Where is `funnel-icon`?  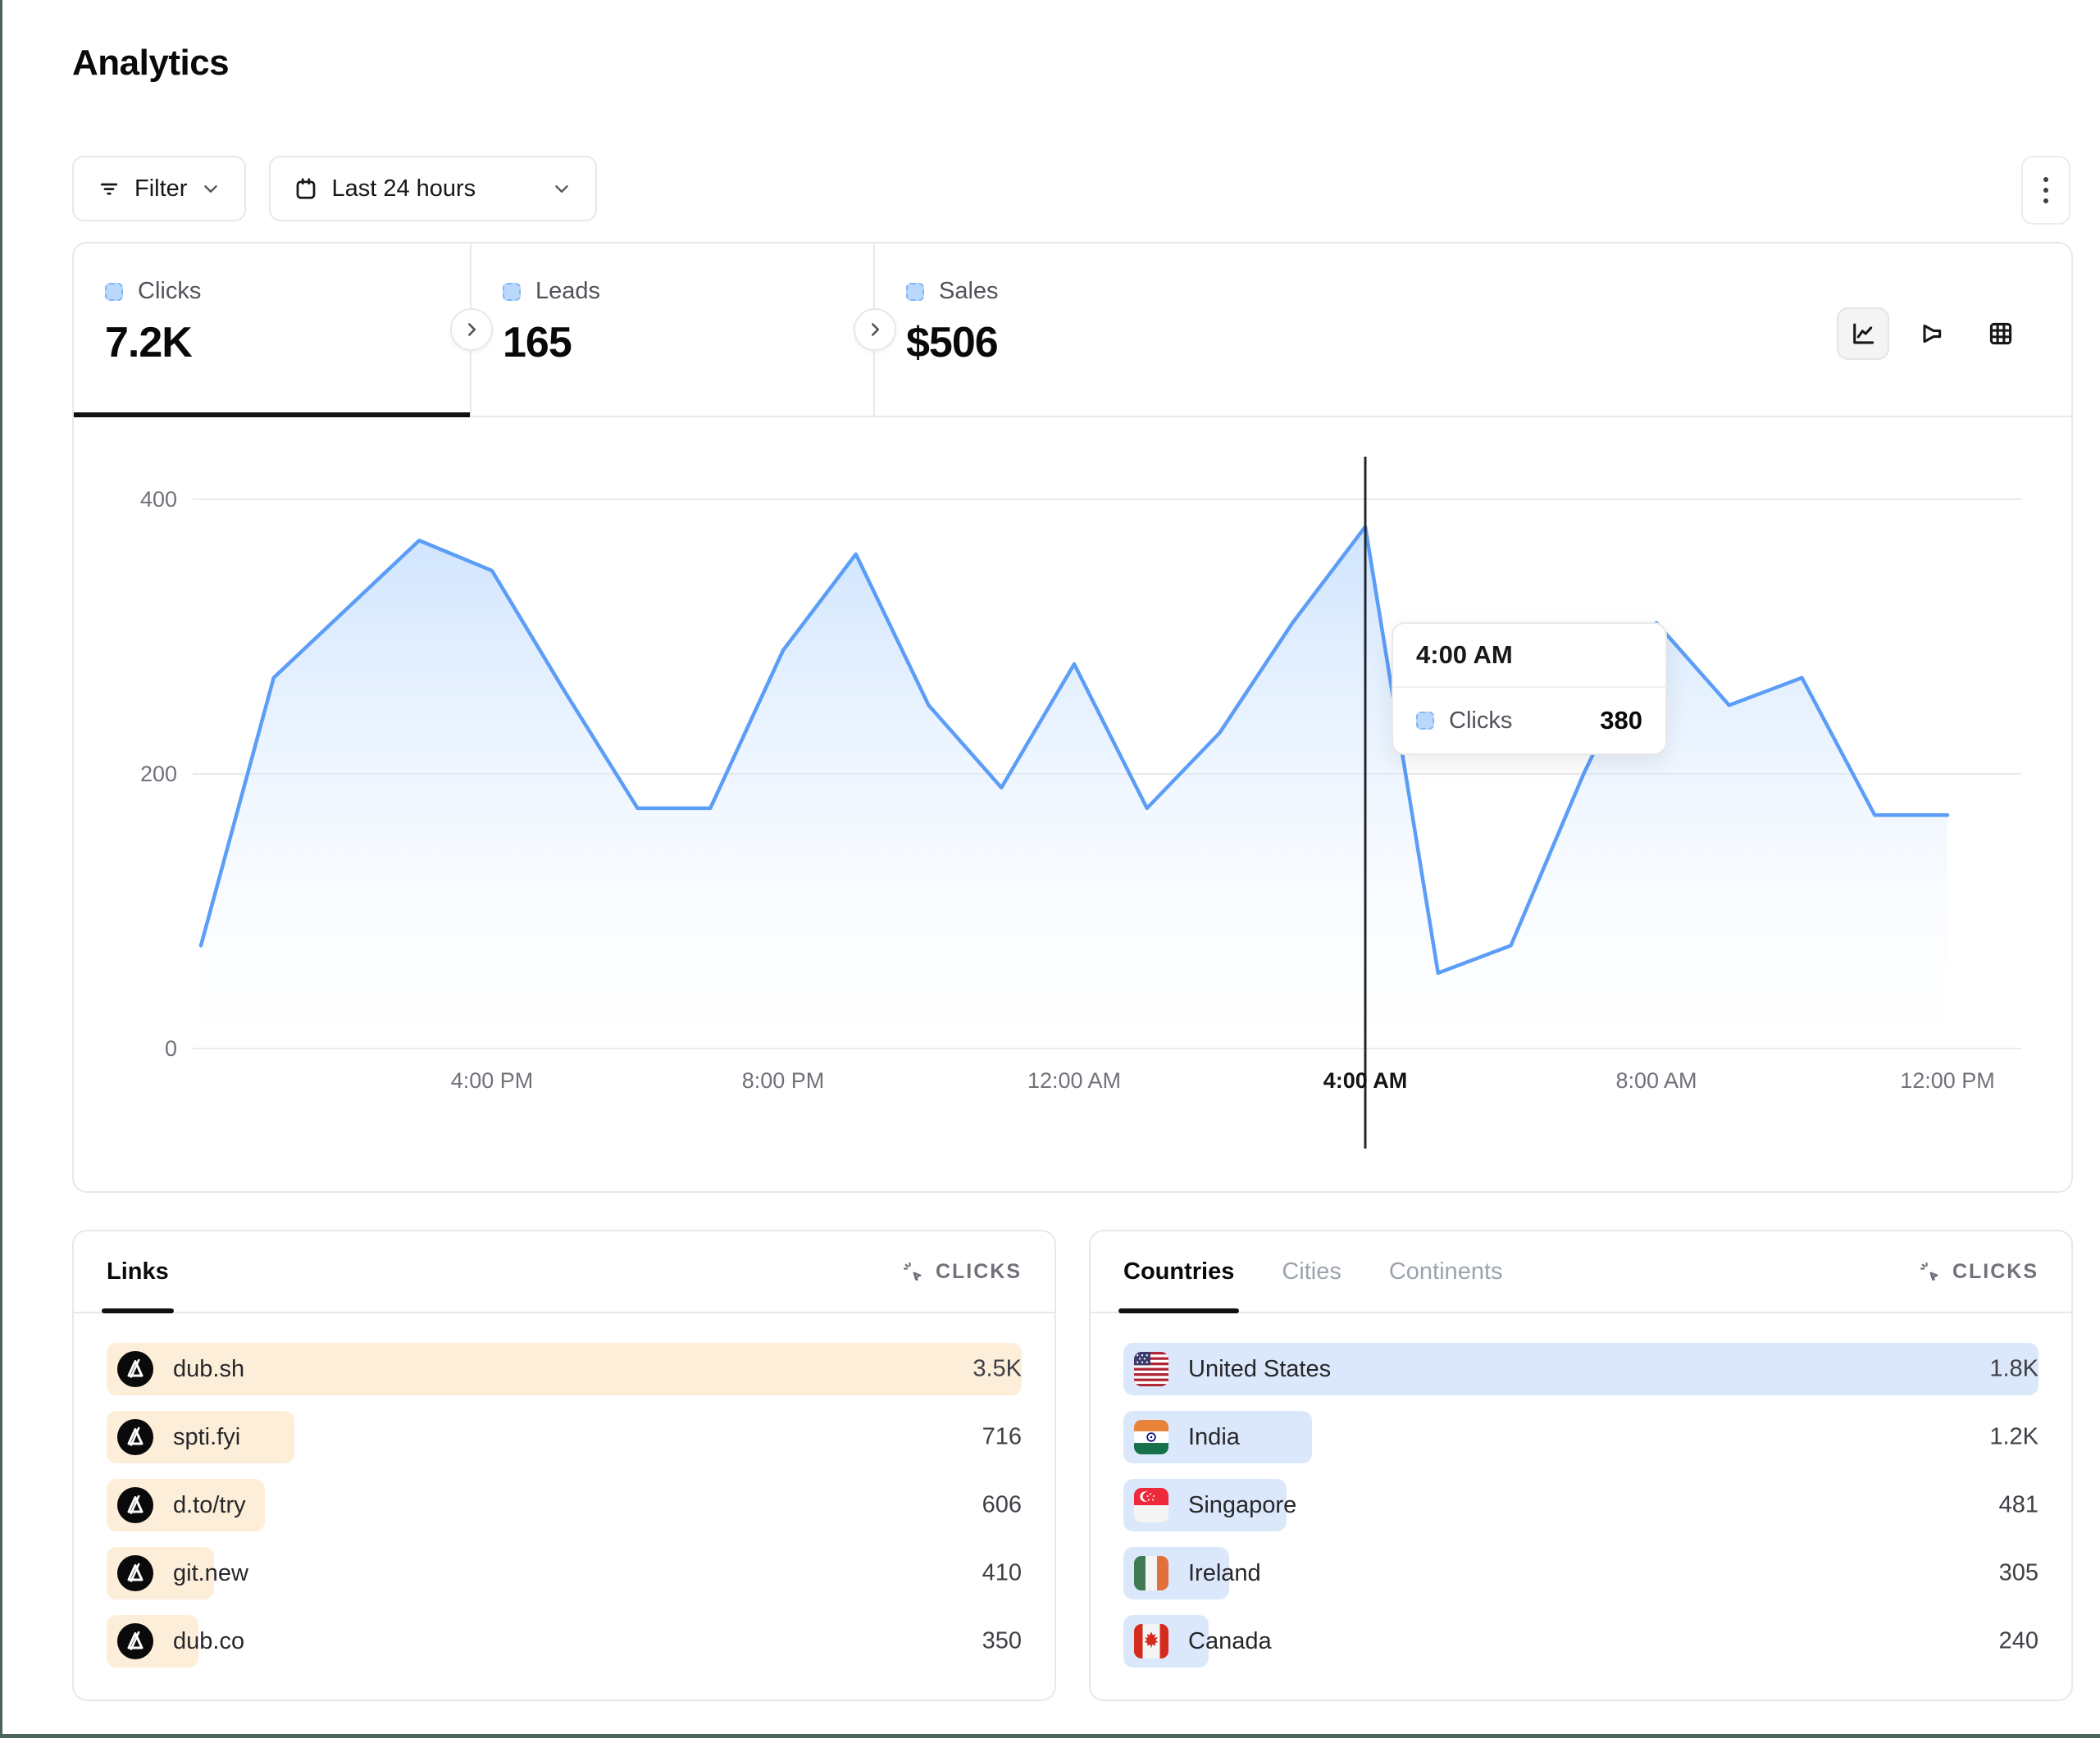
funnel-icon is located at coordinates (1932, 333).